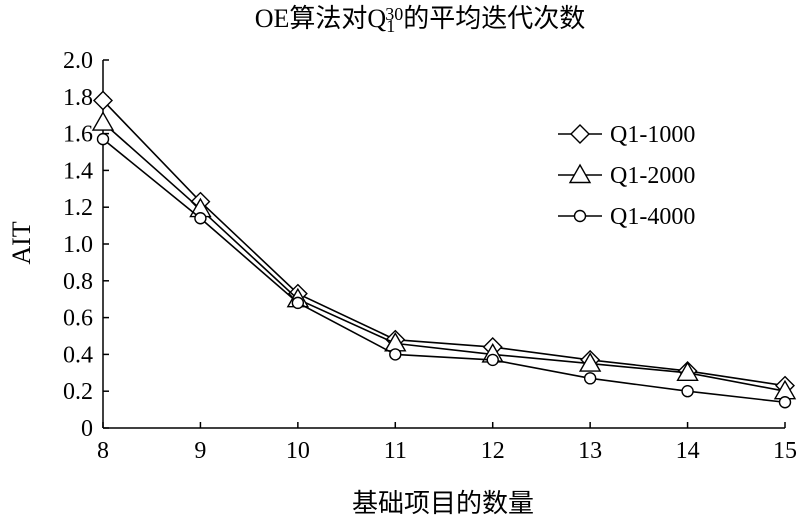  What do you see at coordinates (298, 451) in the screenshot?
I see `x-tick-label: 10` at bounding box center [298, 451].